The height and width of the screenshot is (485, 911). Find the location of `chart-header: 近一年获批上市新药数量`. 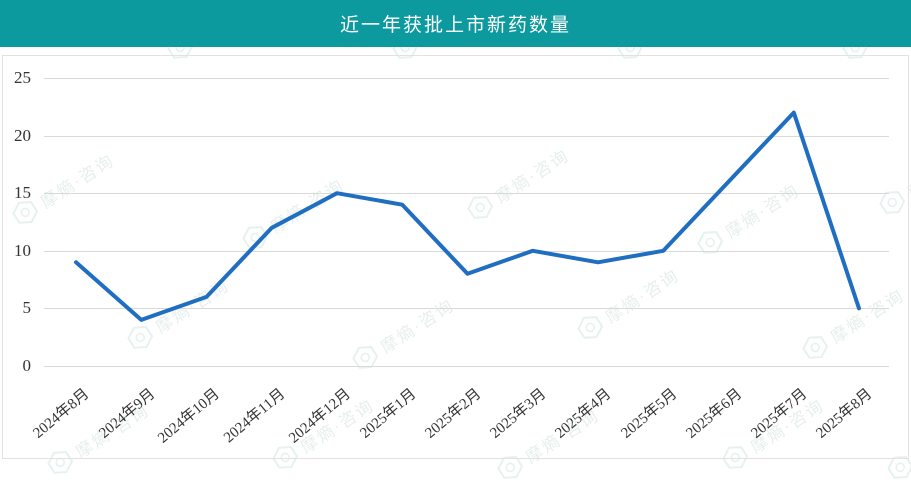

chart-header: 近一年获批上市新药数量 is located at coordinates (455, 23).